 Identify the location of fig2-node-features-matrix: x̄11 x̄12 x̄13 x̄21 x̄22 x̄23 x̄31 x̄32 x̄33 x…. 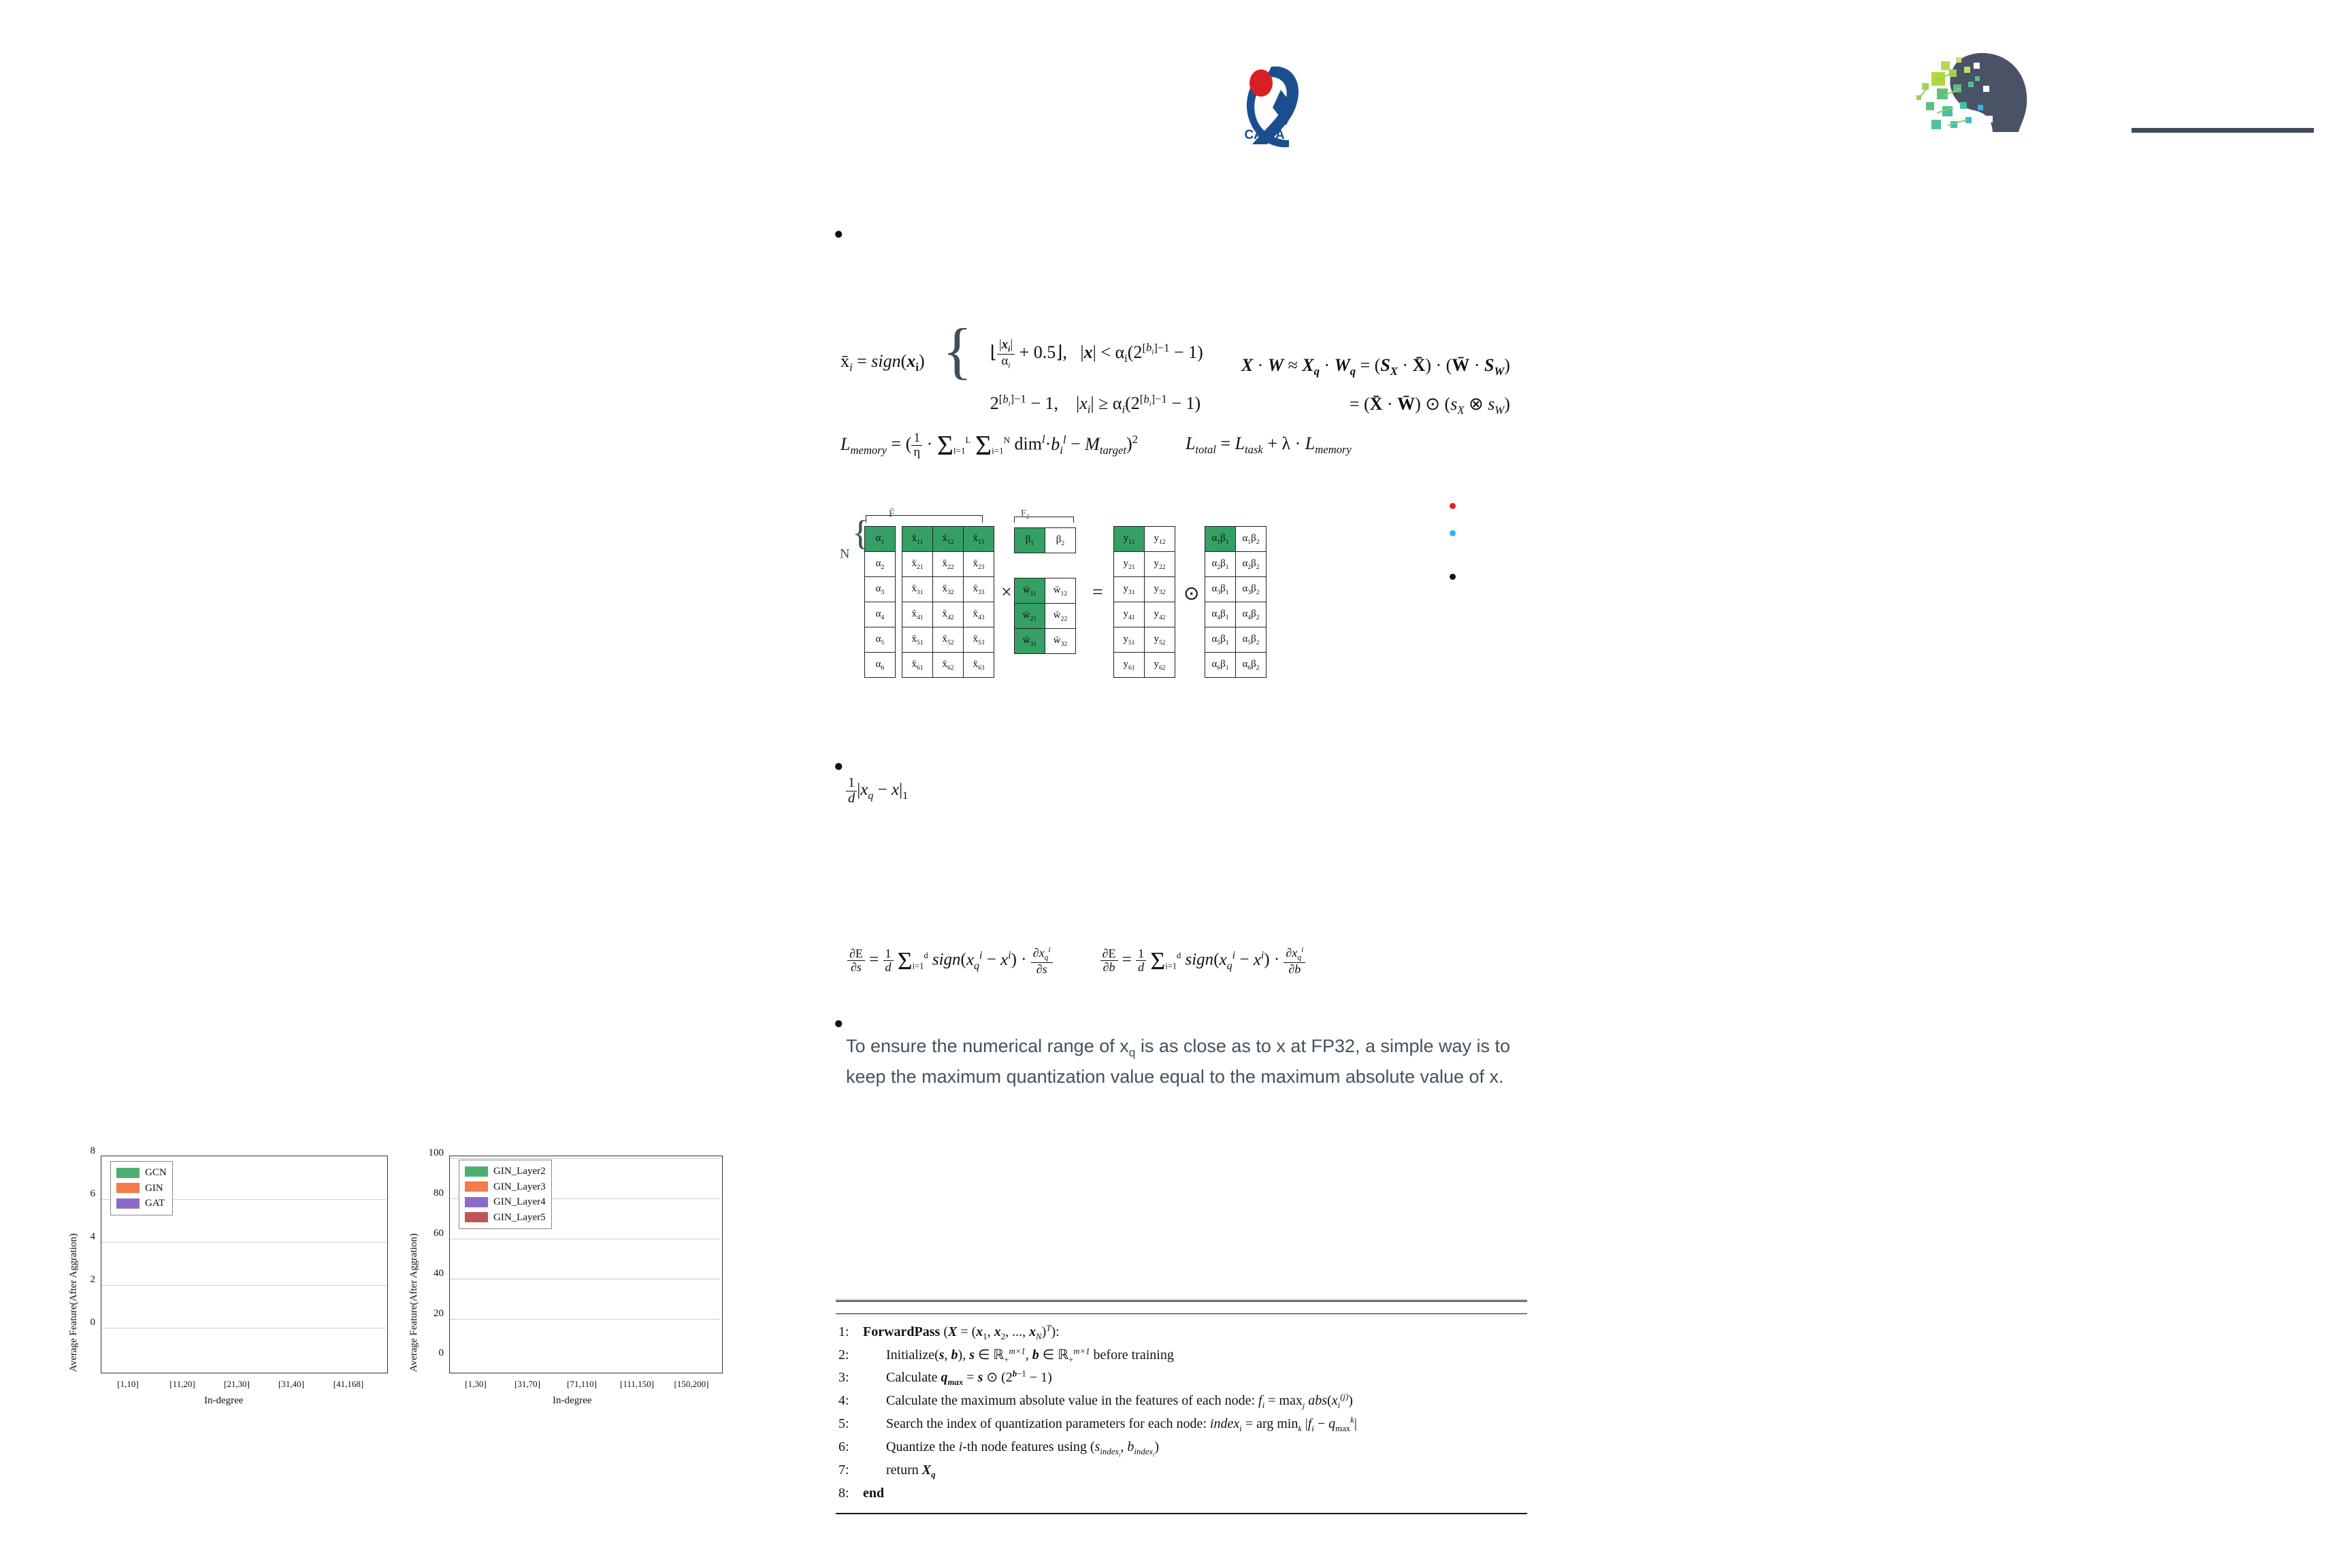
(948, 602).